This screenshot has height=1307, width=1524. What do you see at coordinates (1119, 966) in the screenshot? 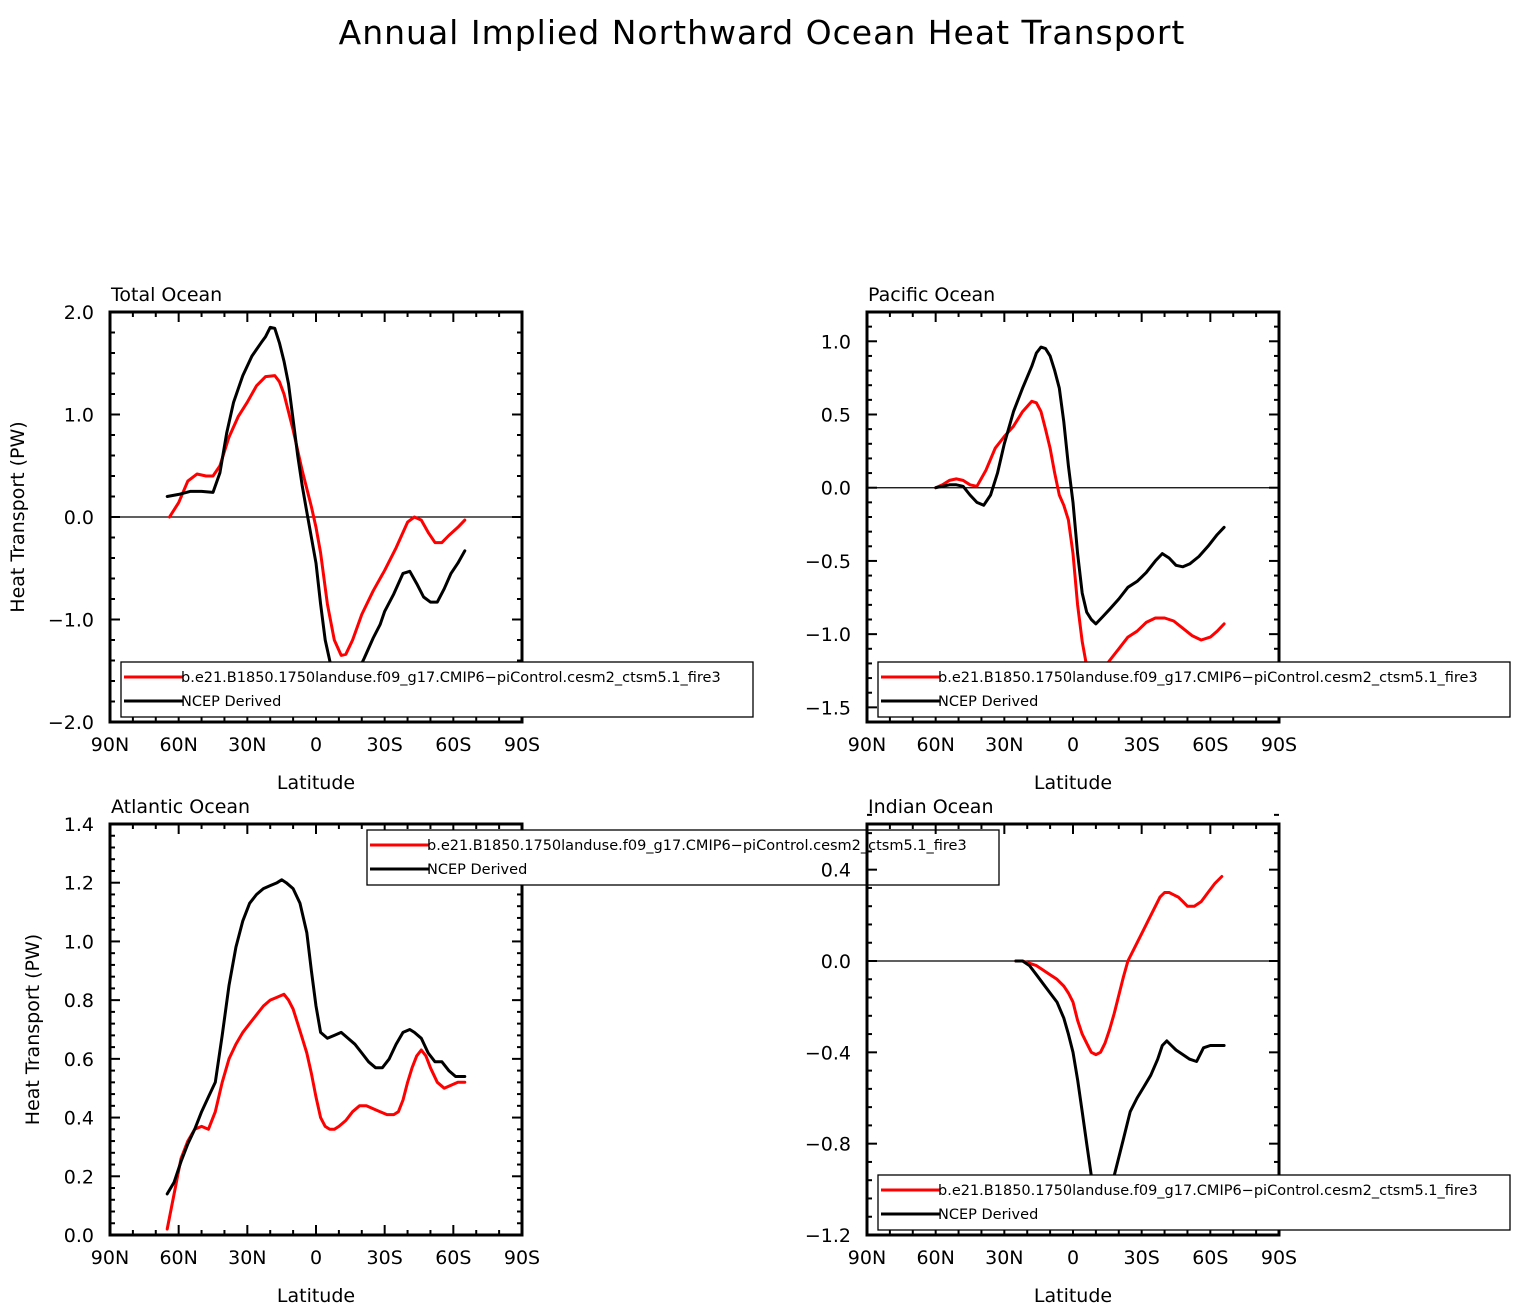
I see `indian-ocean-model-series-line` at bounding box center [1119, 966].